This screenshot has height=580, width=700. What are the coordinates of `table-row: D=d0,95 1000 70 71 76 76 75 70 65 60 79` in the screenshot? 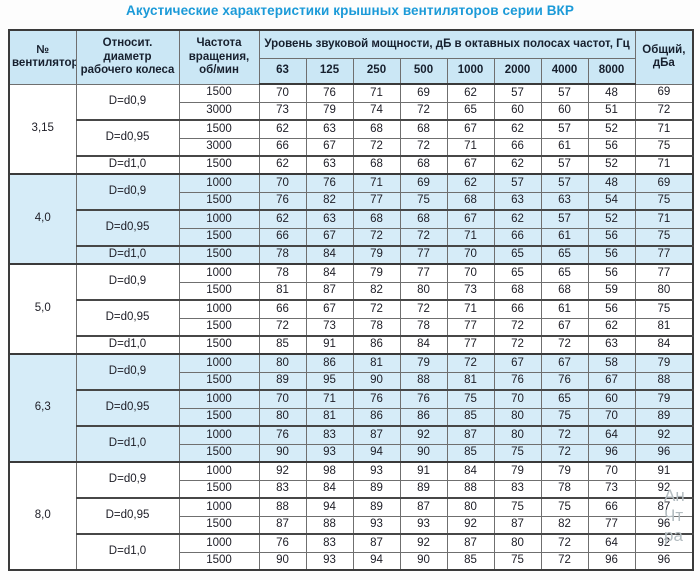 It's located at (351, 408).